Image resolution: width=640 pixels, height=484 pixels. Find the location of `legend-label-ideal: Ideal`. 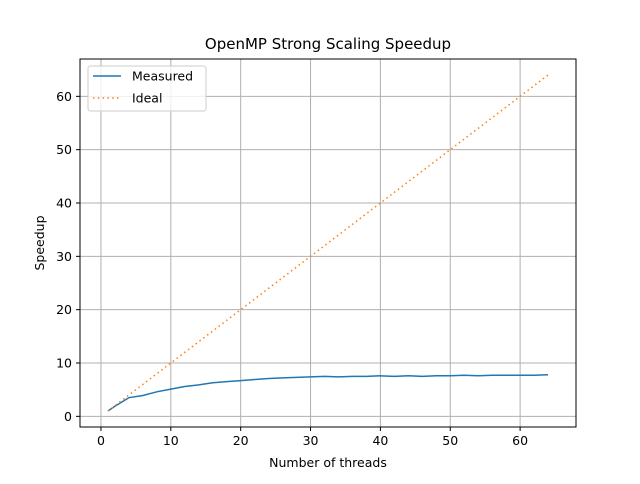

legend-label-ideal: Ideal is located at coordinates (147, 98).